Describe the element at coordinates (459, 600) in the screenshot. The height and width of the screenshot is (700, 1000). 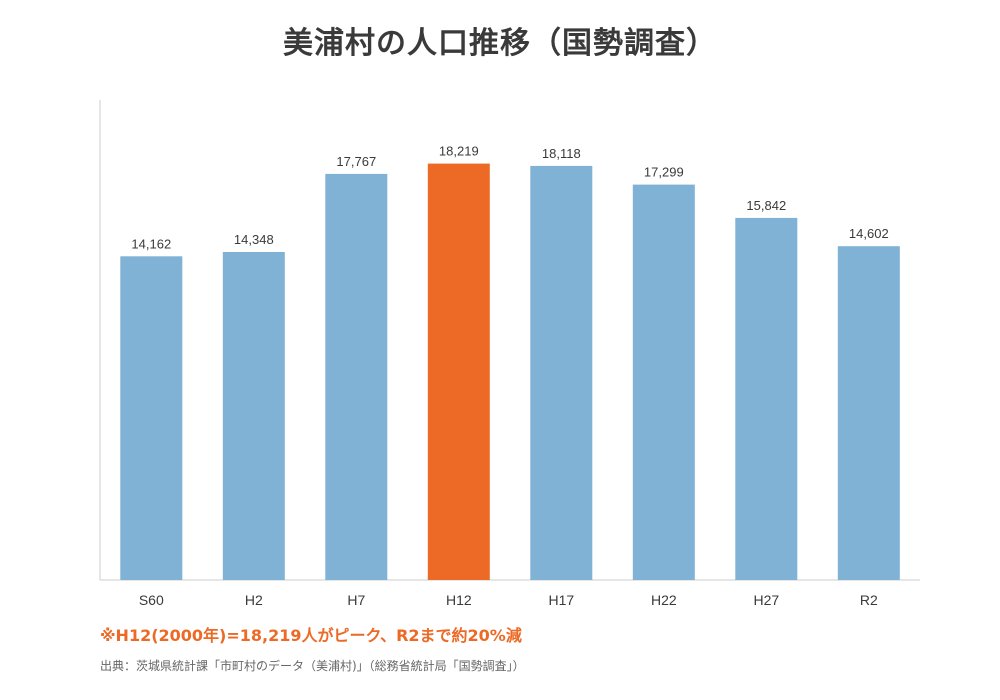
I see `x-tick-label-h12: H12` at that location.